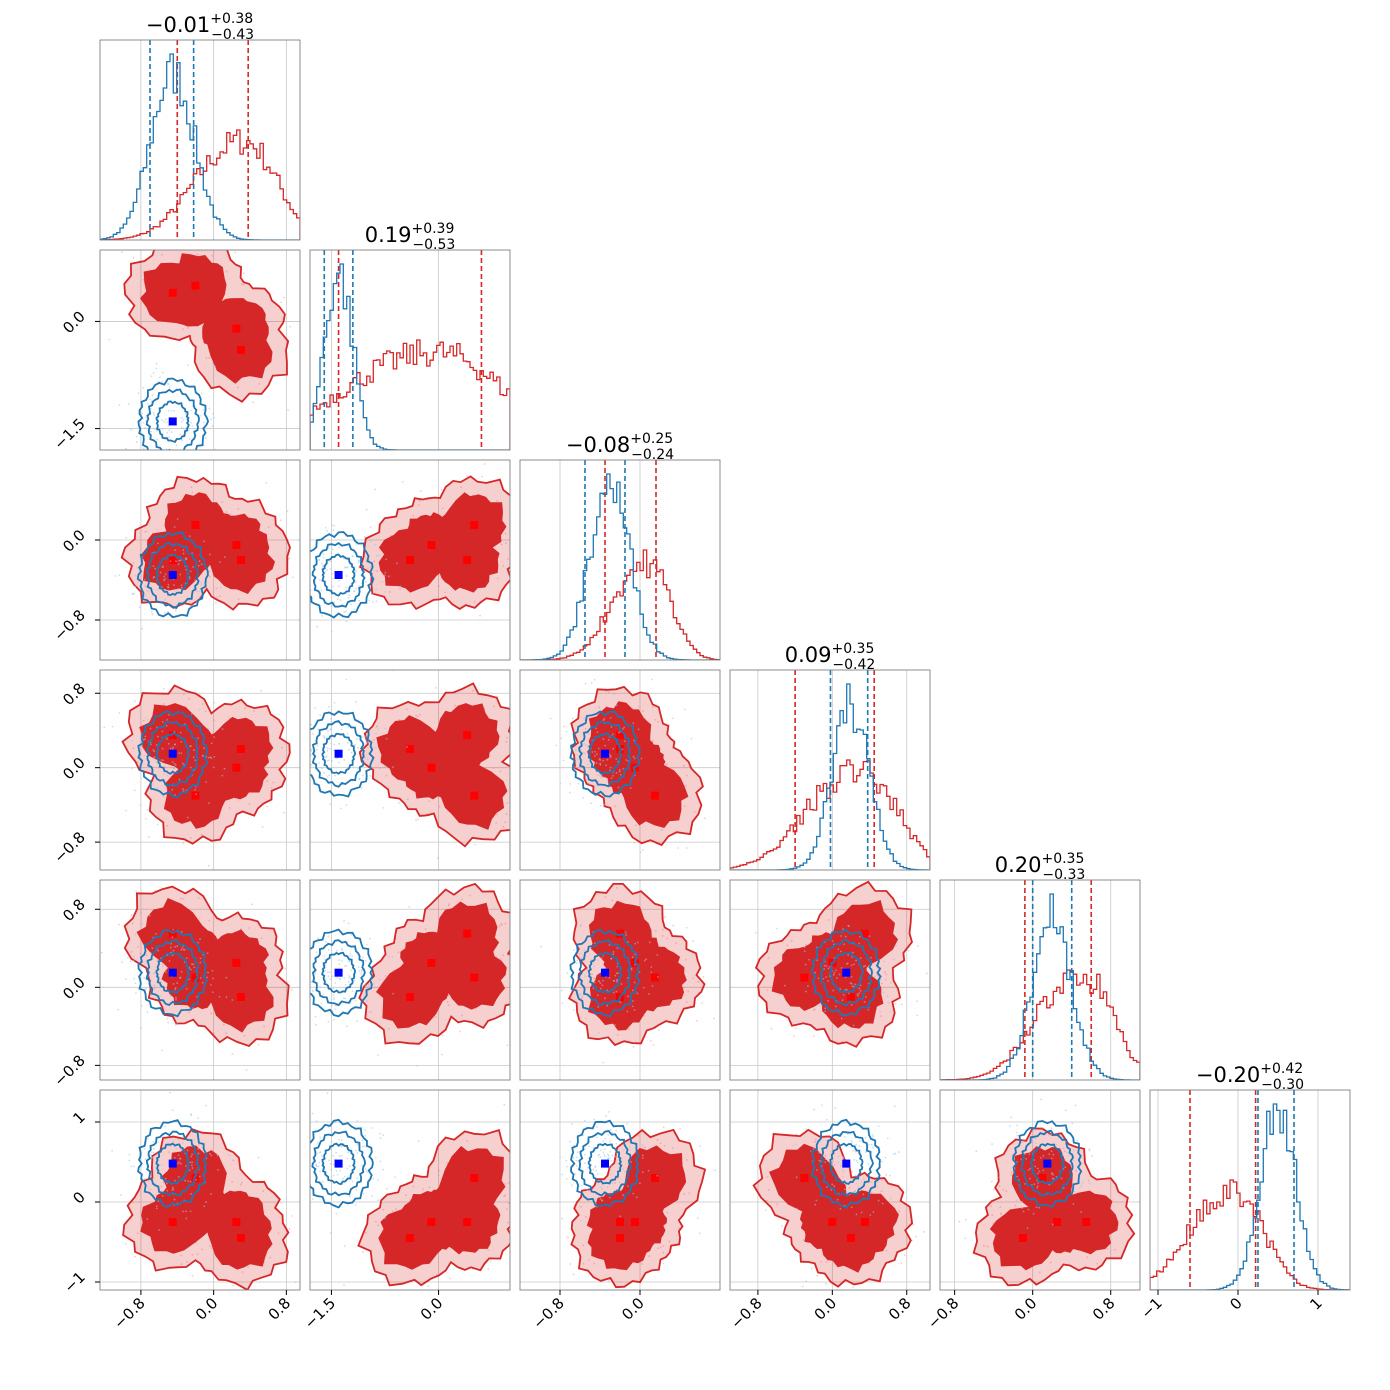 The image size is (1390, 1390). I want to click on x-tick-label: 0.0, so click(432, 1309).